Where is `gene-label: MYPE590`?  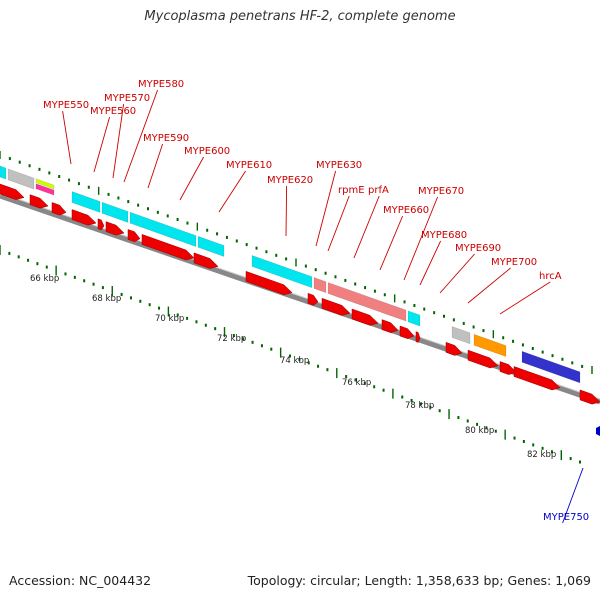
gene-label: MYPE590 is located at coordinates (166, 138).